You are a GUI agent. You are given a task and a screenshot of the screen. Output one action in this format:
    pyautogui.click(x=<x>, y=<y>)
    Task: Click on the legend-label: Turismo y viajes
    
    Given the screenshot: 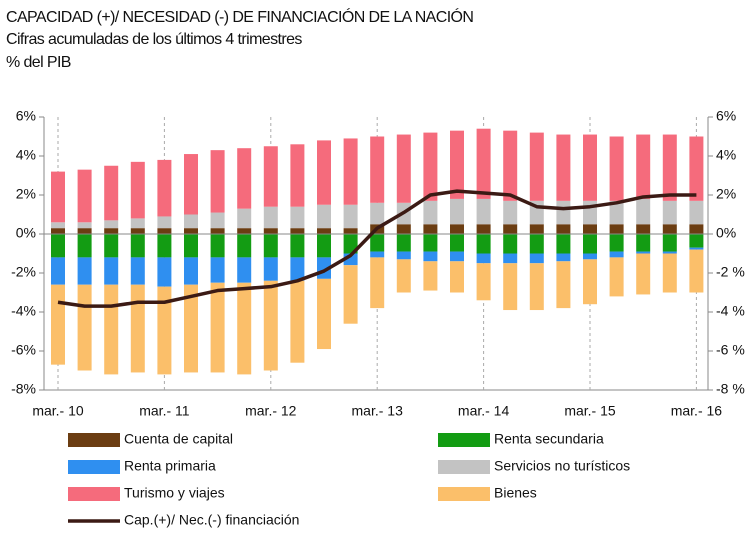 What is the action you would take?
    pyautogui.click(x=174, y=493)
    